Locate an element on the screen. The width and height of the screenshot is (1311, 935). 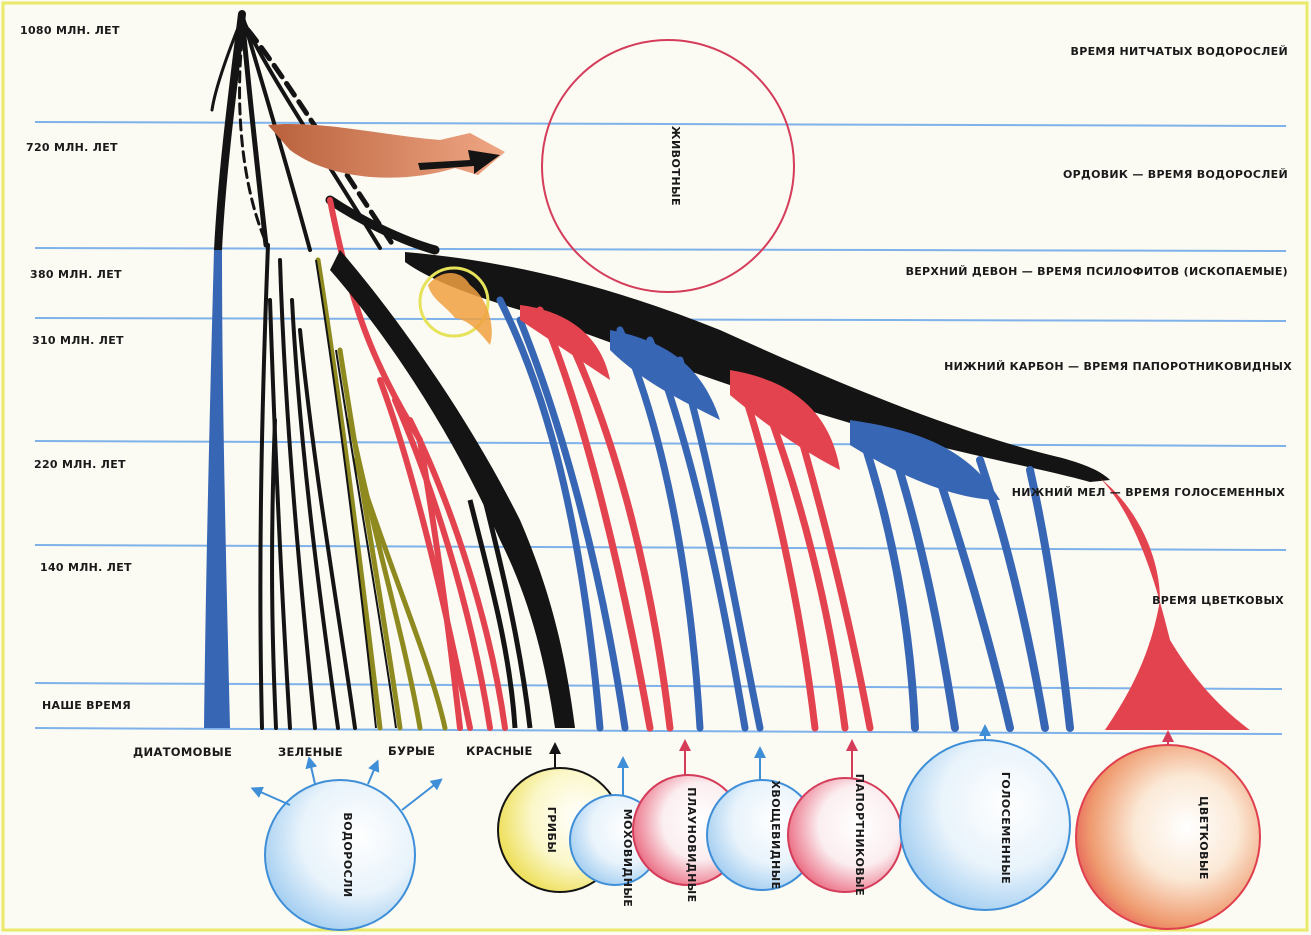
psilophyte-circle is located at coordinates (454, 302).